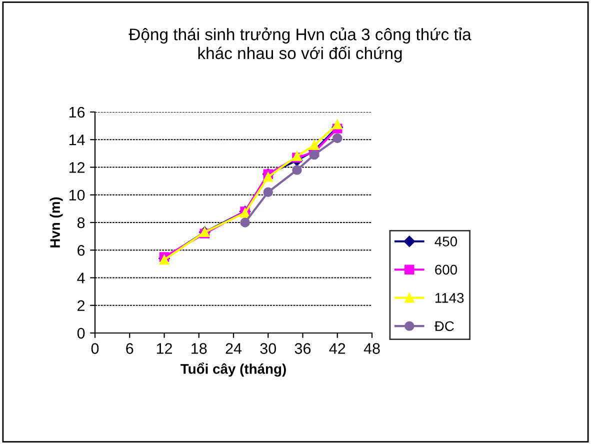 The height and width of the screenshot is (444, 591). What do you see at coordinates (81, 278) in the screenshot?
I see `y-tick-label: 4` at bounding box center [81, 278].